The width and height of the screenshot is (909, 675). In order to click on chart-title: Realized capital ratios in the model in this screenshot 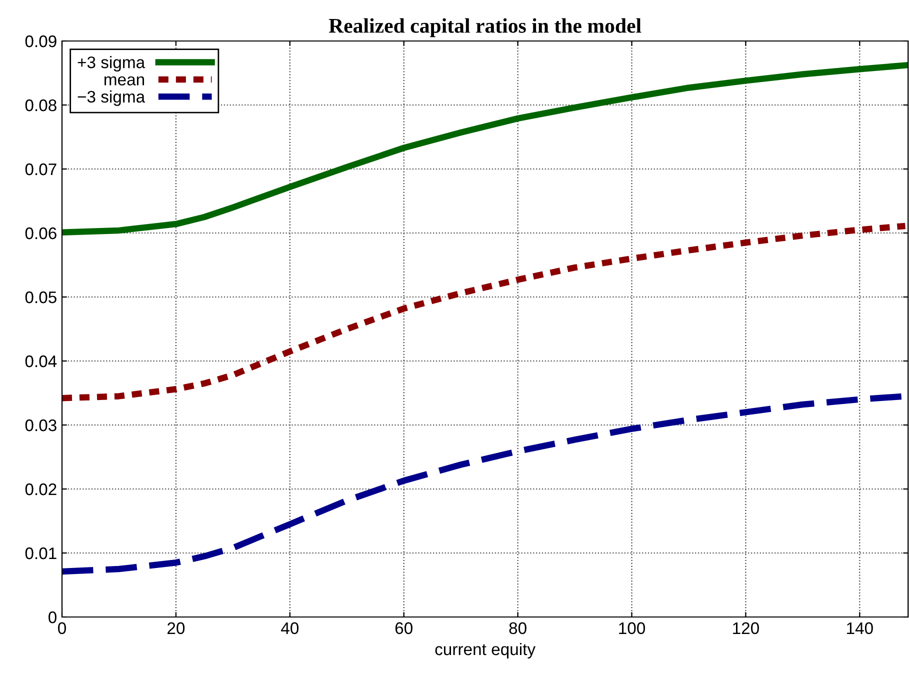, I will do `click(485, 28)`.